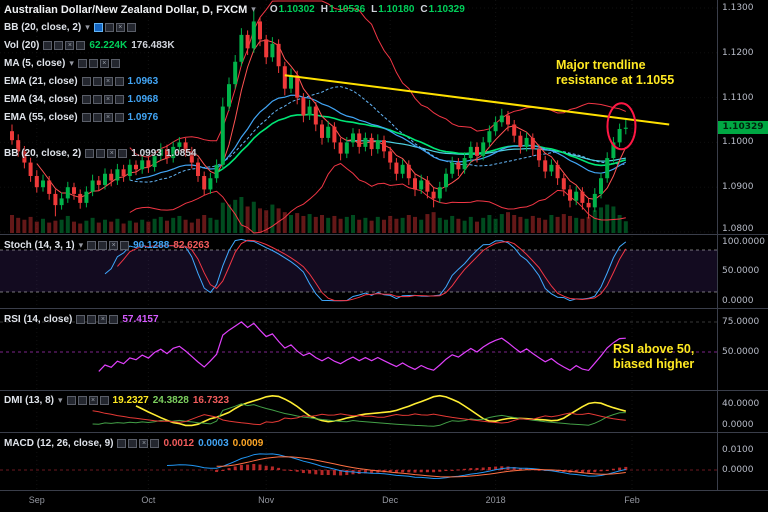 Image resolution: width=768 pixels, height=512 pixels. I want to click on indicator-value: 19.2327, so click(130, 400).